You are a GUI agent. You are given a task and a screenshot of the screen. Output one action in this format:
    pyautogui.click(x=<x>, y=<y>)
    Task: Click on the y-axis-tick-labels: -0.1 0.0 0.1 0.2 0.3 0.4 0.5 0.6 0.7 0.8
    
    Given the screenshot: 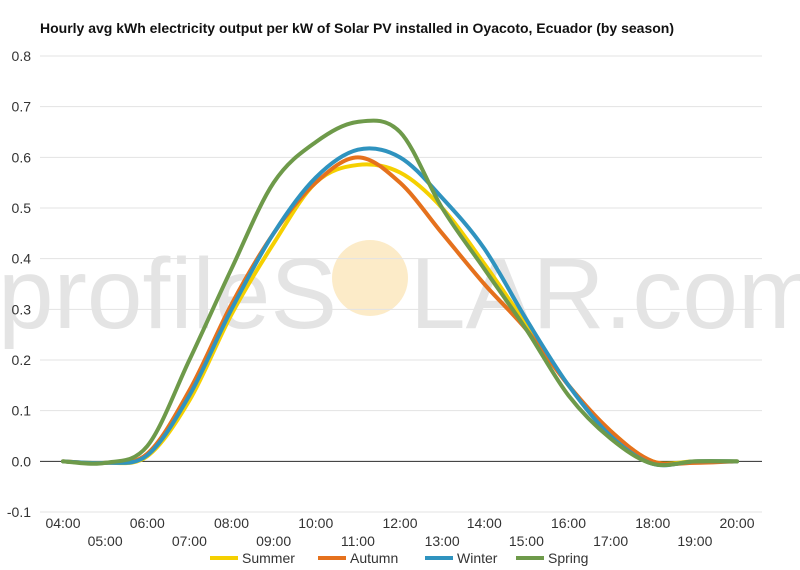 What is the action you would take?
    pyautogui.click(x=19, y=284)
    